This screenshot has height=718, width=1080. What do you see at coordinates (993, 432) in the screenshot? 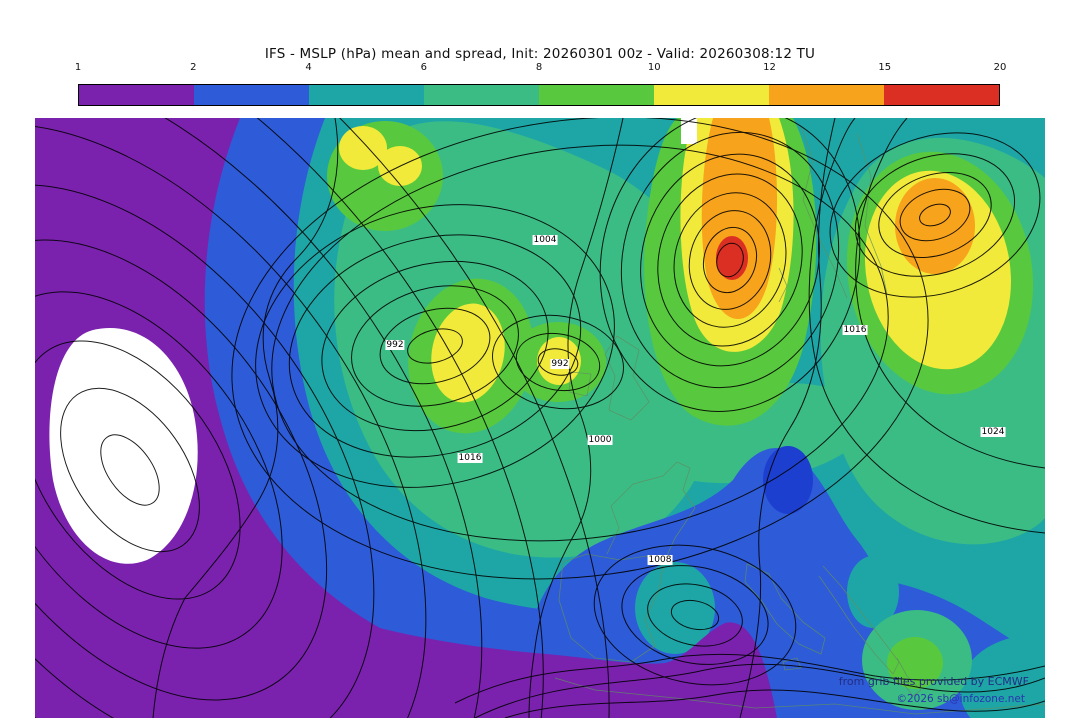
I see `contour-label: 1024` at bounding box center [993, 432].